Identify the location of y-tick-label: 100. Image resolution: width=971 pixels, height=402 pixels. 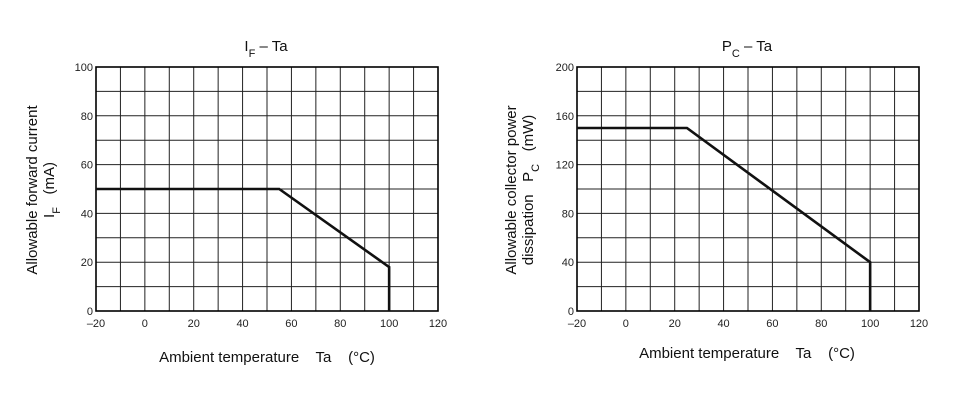
(84, 68).